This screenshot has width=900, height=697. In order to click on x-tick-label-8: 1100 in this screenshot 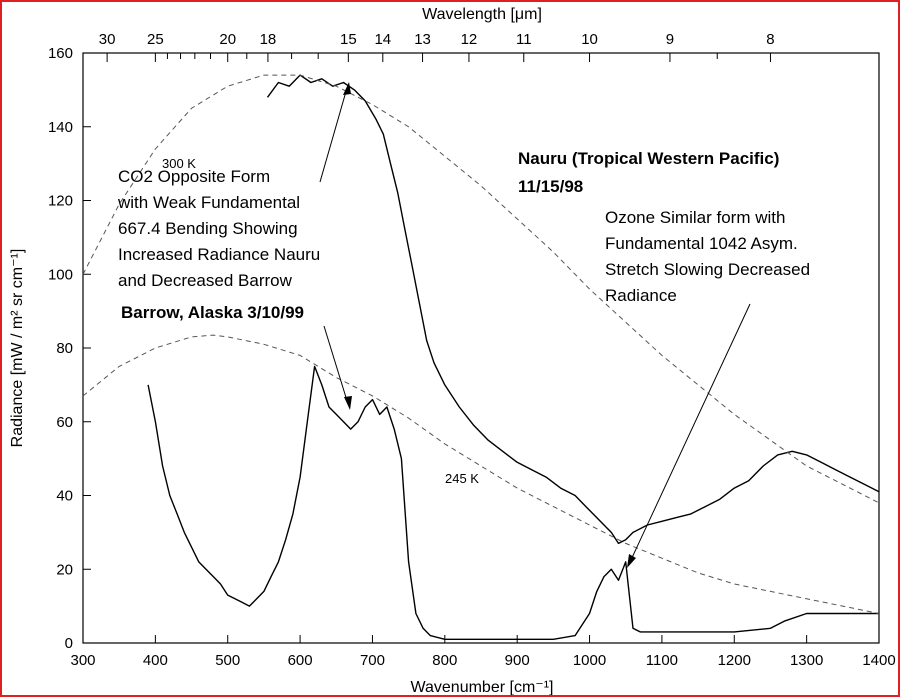, I will do `click(662, 660)`.